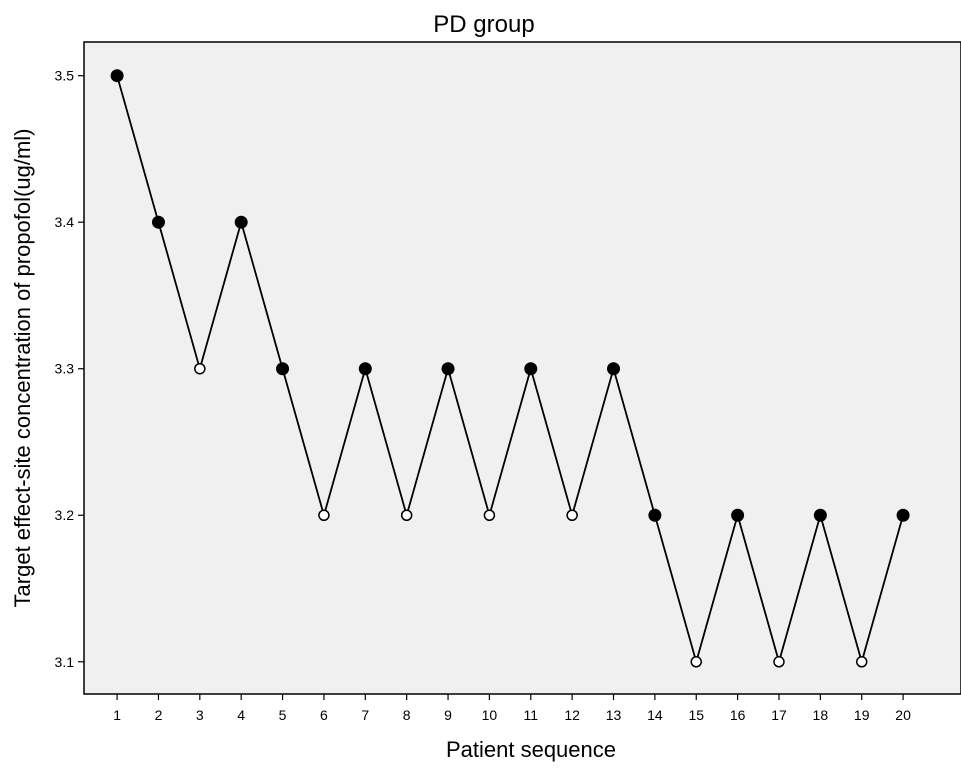  What do you see at coordinates (483, 24) in the screenshot?
I see `chart-title: PD group` at bounding box center [483, 24].